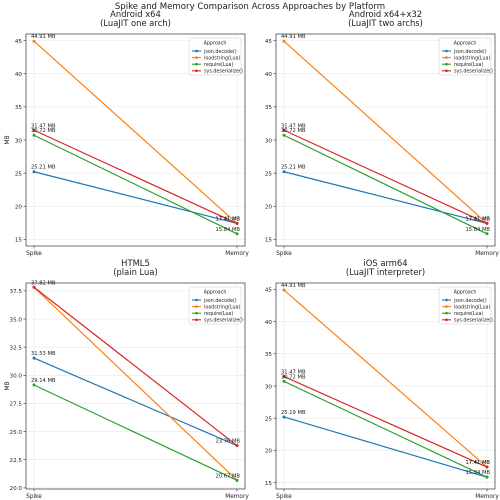 The height and width of the screenshot is (500, 500). What do you see at coordinates (385, 272) in the screenshot?
I see `chart-title-line: (LuaJIT interpreter)` at bounding box center [385, 272].